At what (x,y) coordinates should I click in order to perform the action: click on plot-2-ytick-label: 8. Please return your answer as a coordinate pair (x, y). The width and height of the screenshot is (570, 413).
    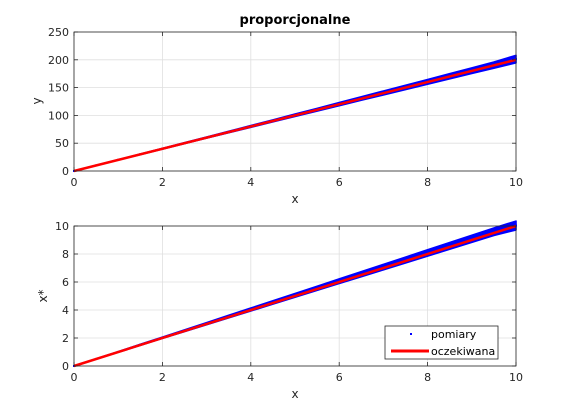
    Looking at the image, I should click on (65, 254).